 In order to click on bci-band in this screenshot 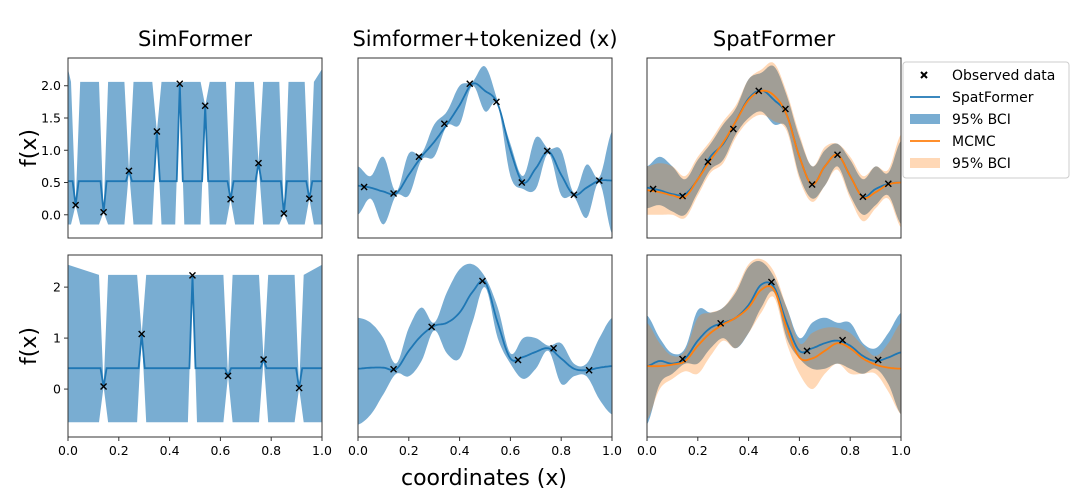, I will do `click(195, 147)`.